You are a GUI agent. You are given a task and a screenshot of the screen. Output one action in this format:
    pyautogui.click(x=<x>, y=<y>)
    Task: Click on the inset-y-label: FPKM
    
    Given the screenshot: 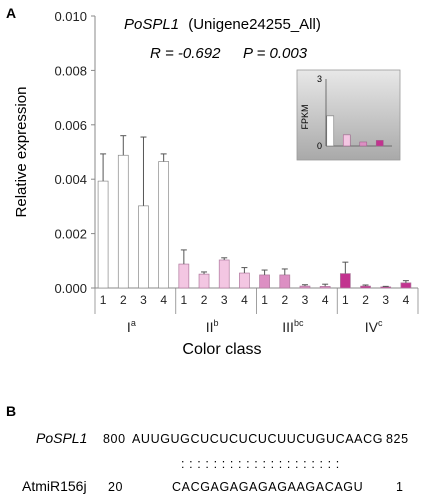 What is the action you would take?
    pyautogui.click(x=305, y=116)
    